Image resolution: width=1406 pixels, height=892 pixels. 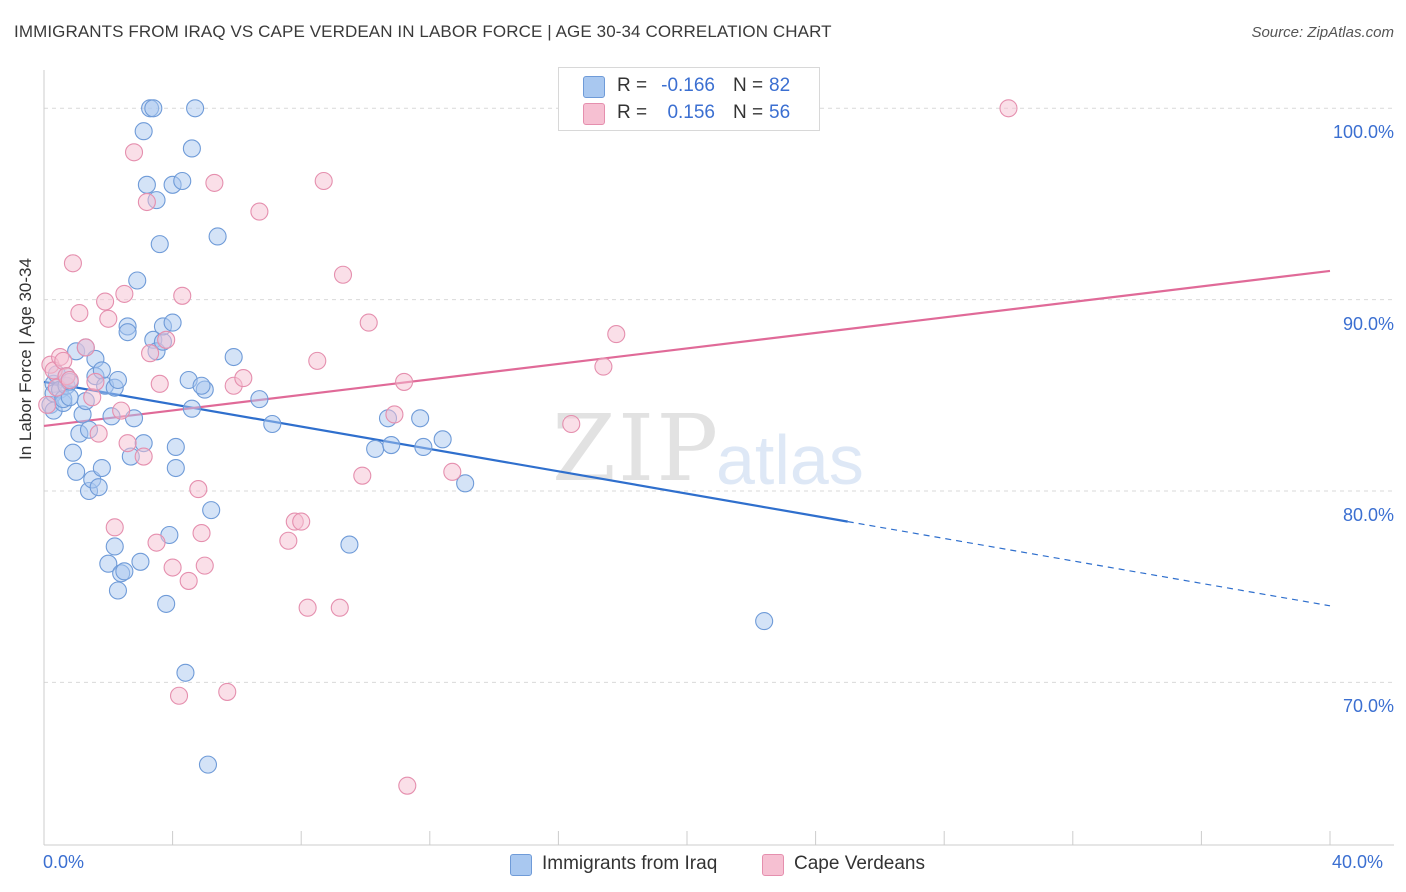 What do you see at coordinates (859, 863) in the screenshot?
I see `legend-label-cape-verdean: Cape Verdeans` at bounding box center [859, 863].